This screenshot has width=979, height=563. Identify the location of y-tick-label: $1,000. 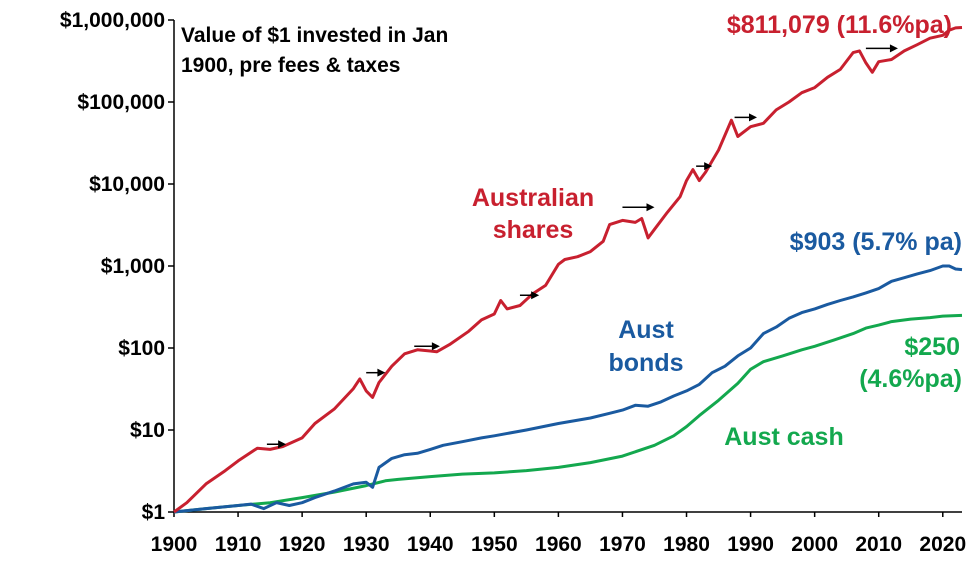
(133, 266).